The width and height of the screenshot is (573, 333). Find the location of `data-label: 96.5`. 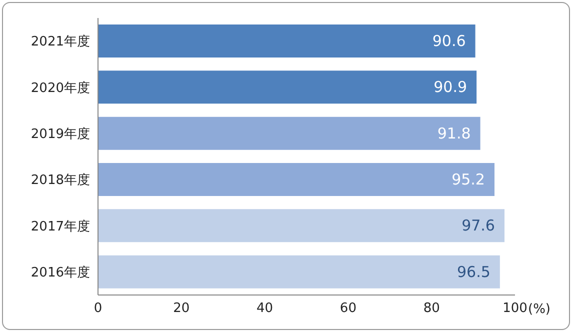

data-label: 96.5 is located at coordinates (473, 271).